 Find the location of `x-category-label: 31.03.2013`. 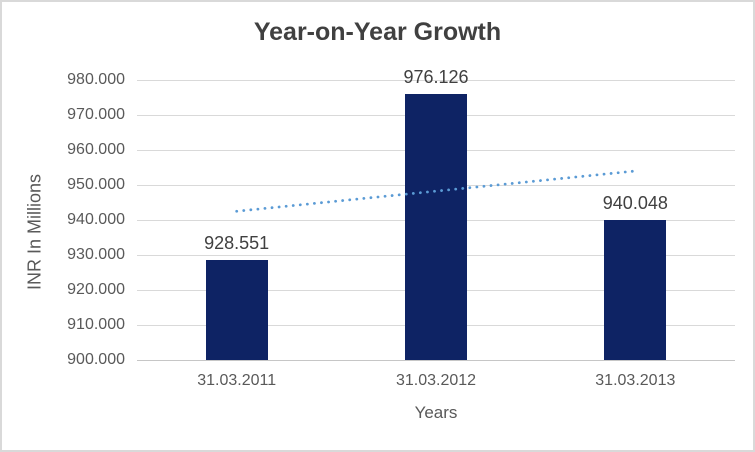

x-category-label: 31.03.2013 is located at coordinates (635, 380).